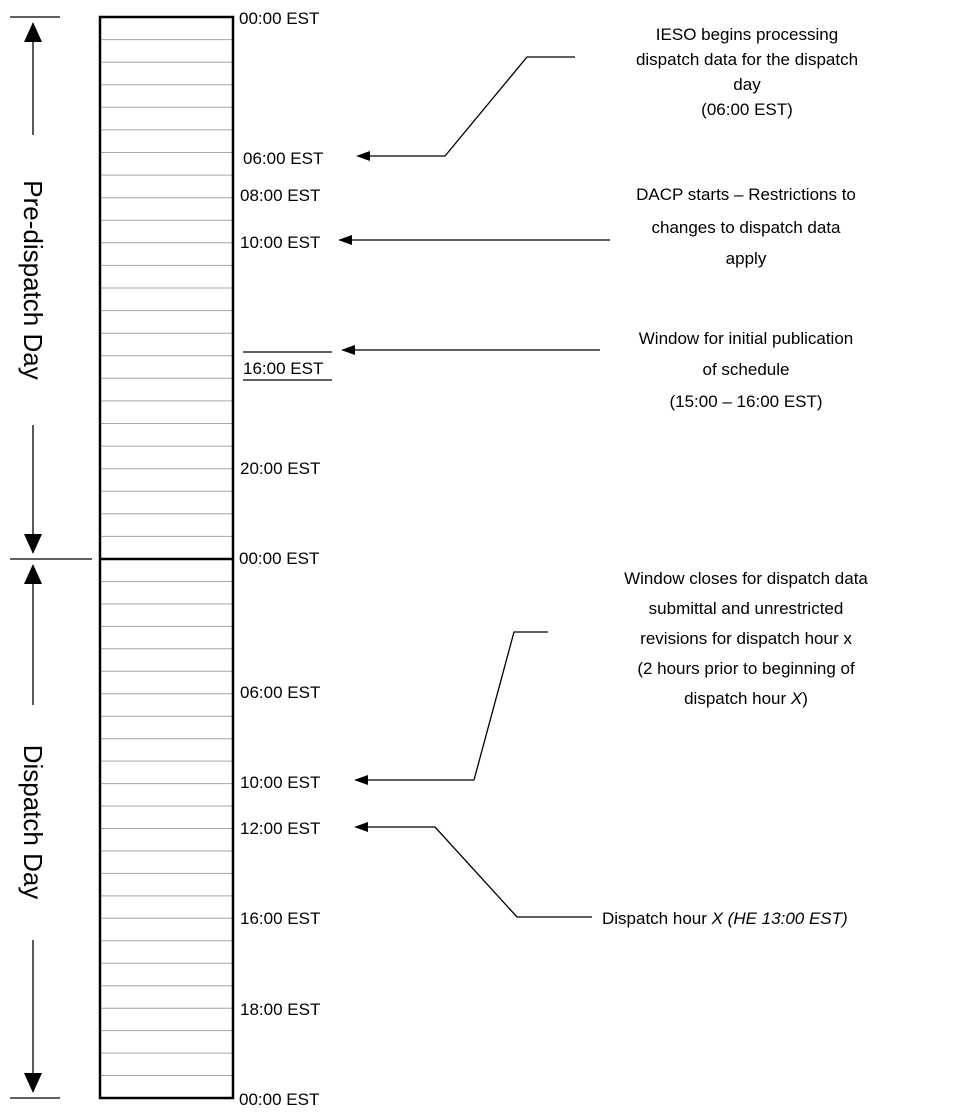 This screenshot has height=1112, width=968. What do you see at coordinates (465, 108) in the screenshot?
I see `ieso-callout-arrow` at bounding box center [465, 108].